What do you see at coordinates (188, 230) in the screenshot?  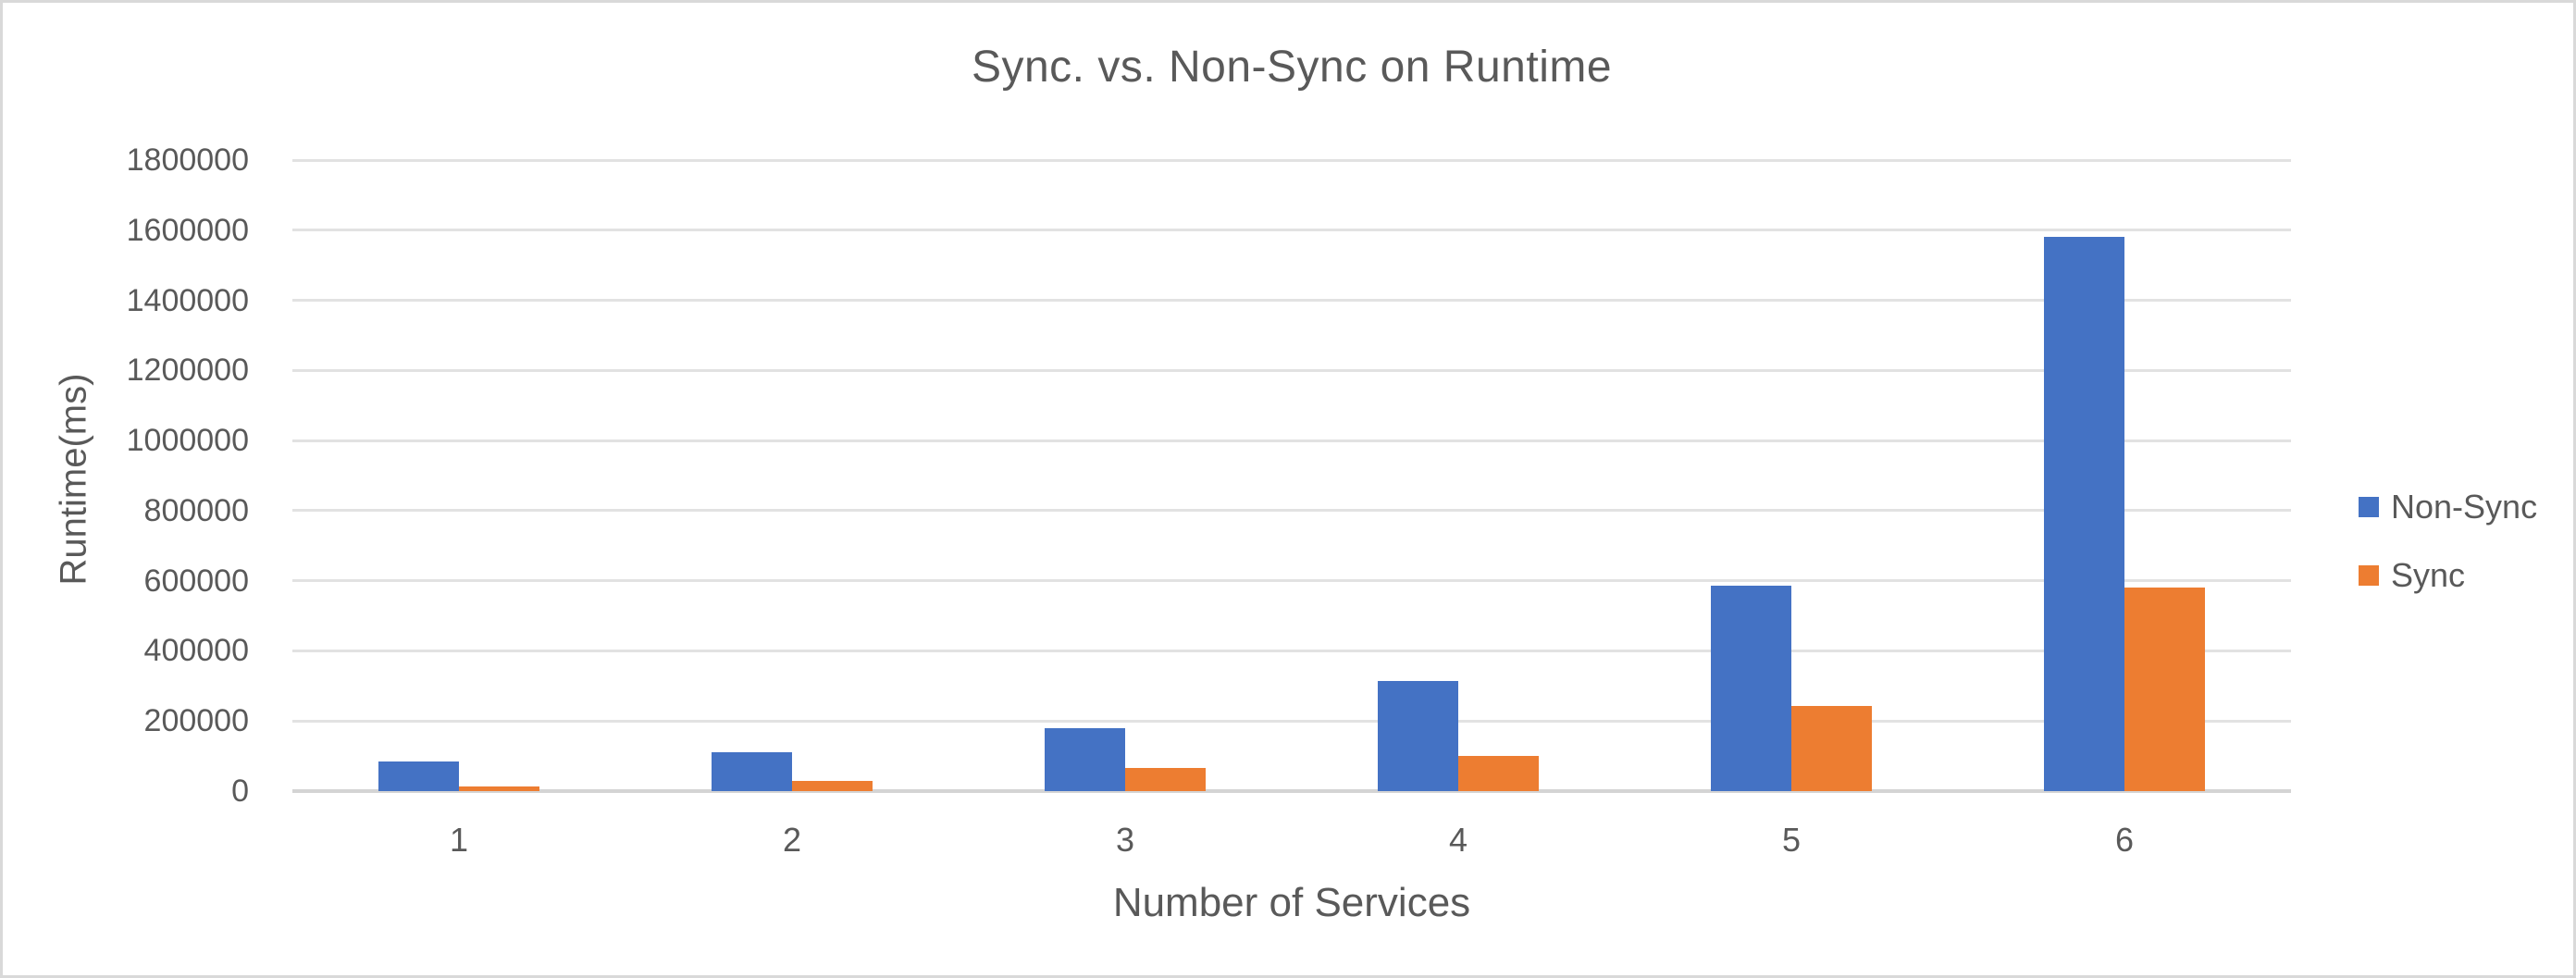 I see `y-tick-label: 1600000` at bounding box center [188, 230].